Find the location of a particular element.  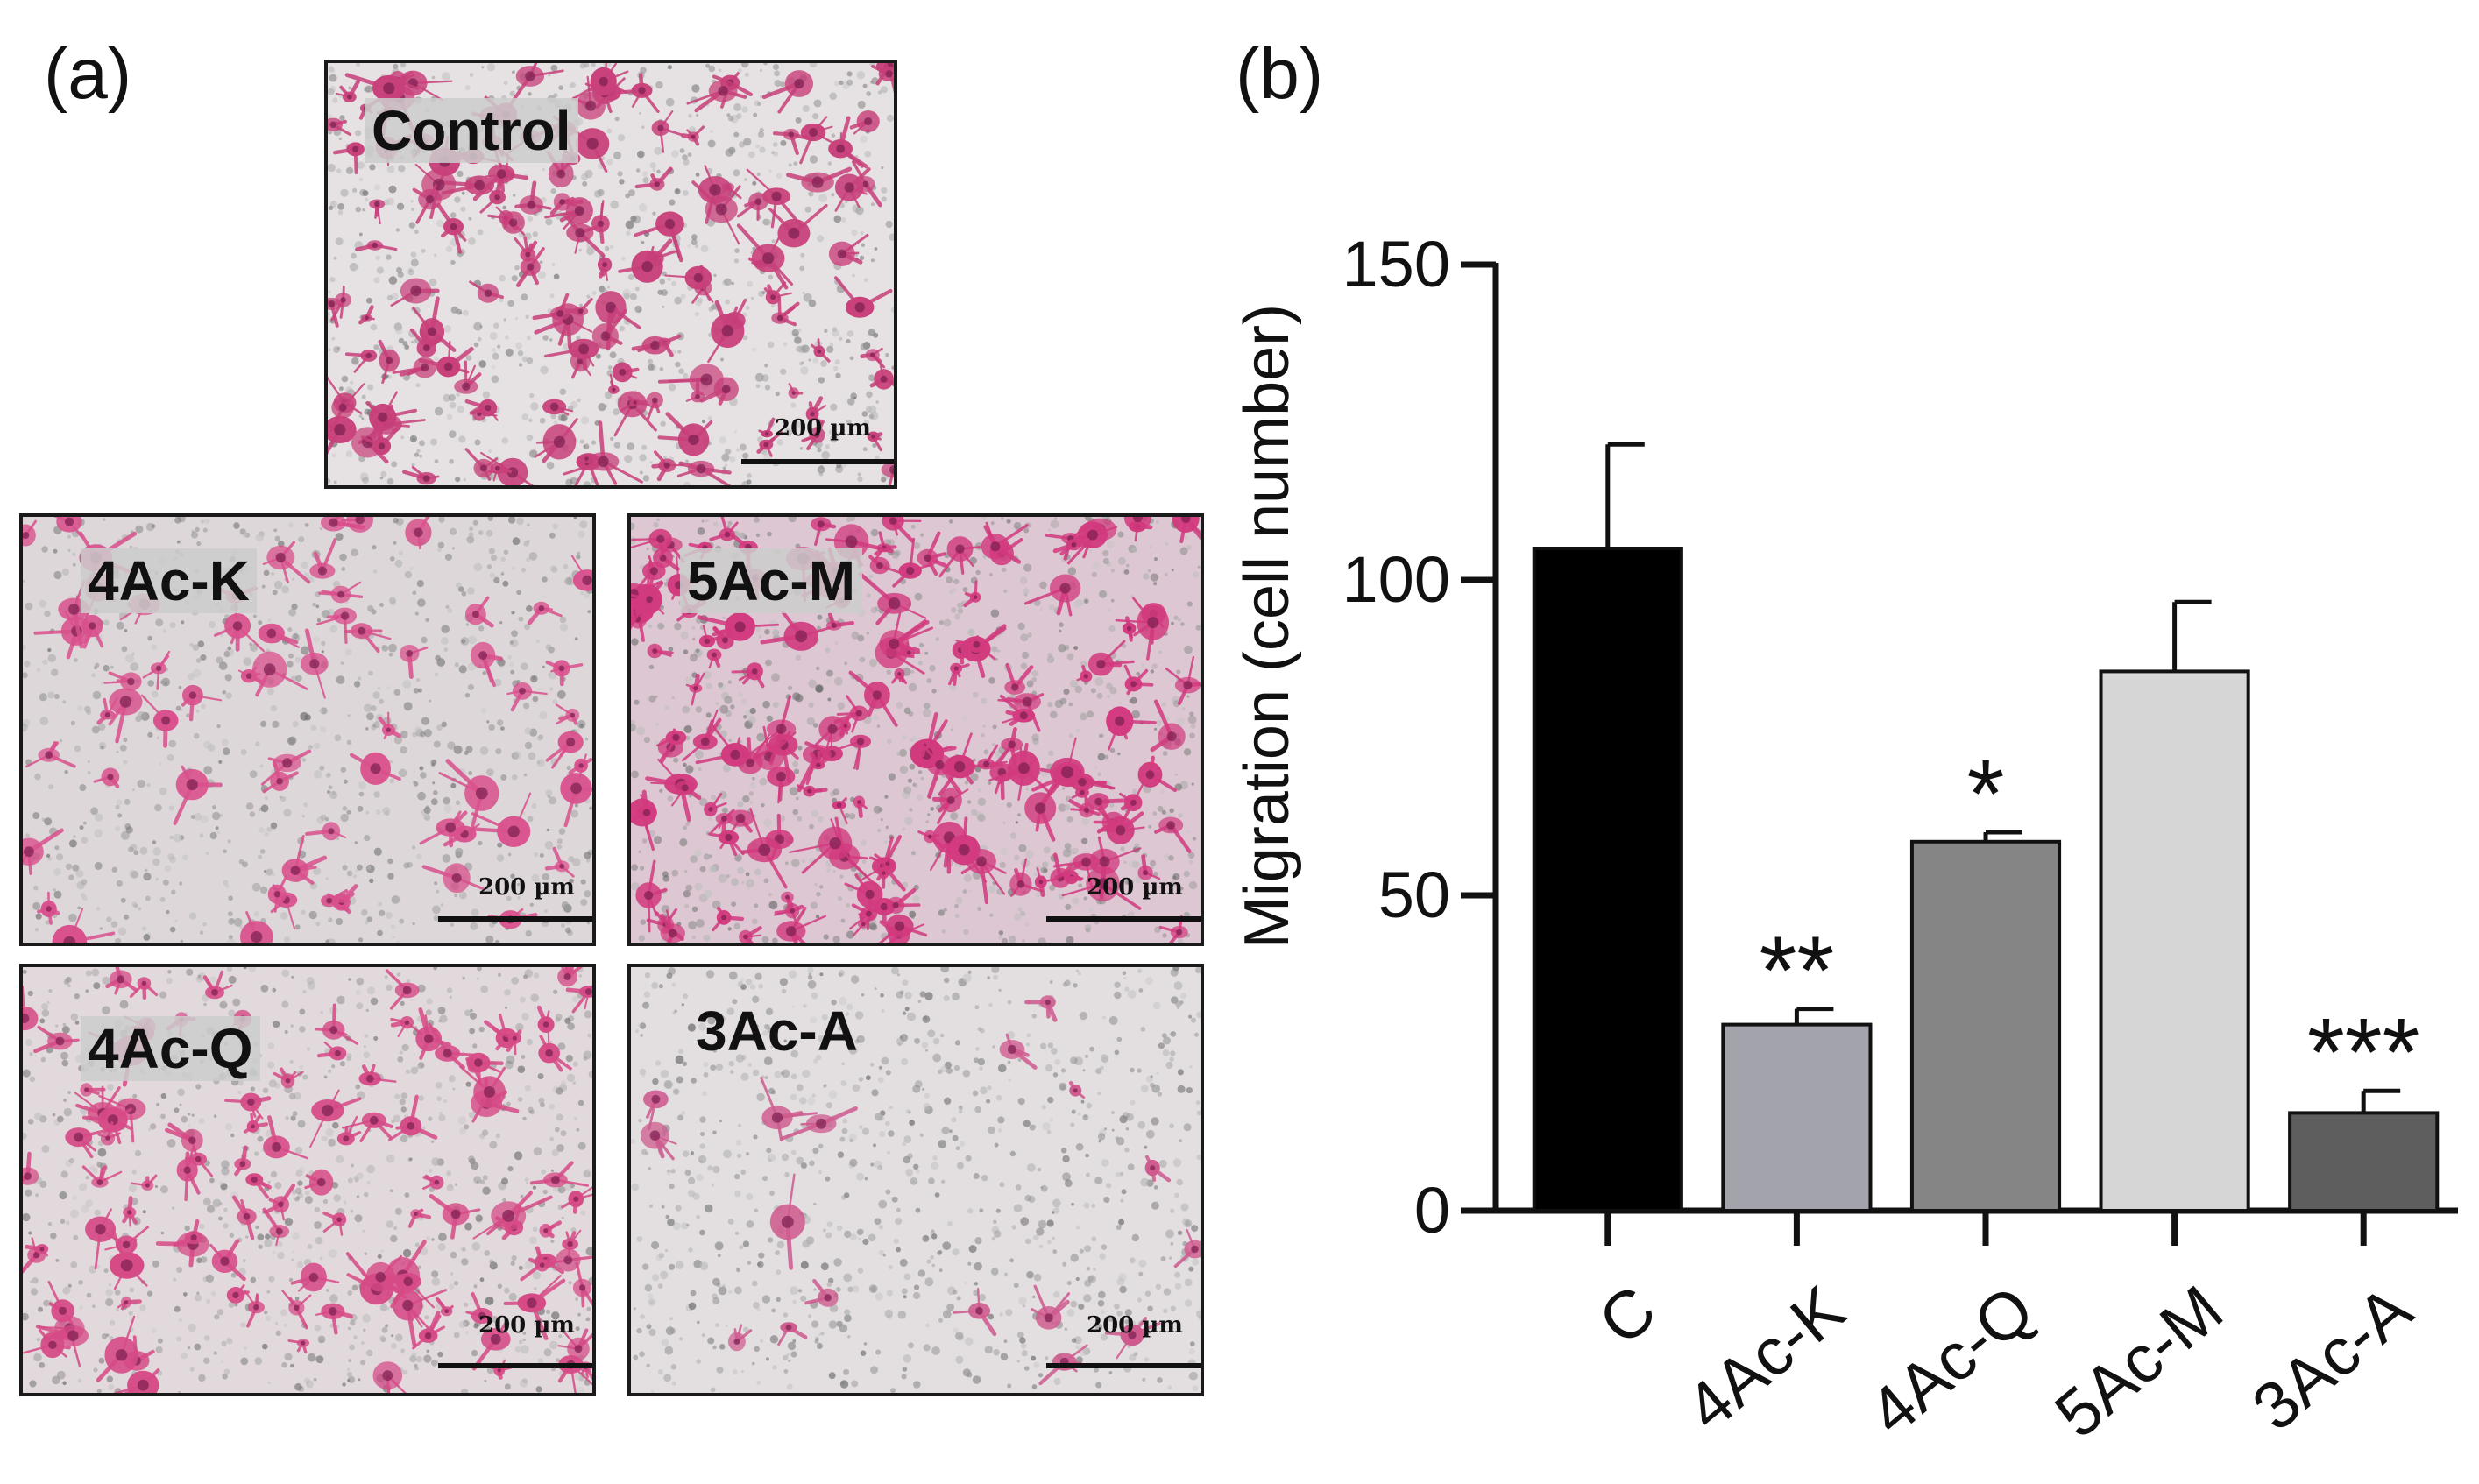

panel-a-letter: (a) is located at coordinates (88, 74).